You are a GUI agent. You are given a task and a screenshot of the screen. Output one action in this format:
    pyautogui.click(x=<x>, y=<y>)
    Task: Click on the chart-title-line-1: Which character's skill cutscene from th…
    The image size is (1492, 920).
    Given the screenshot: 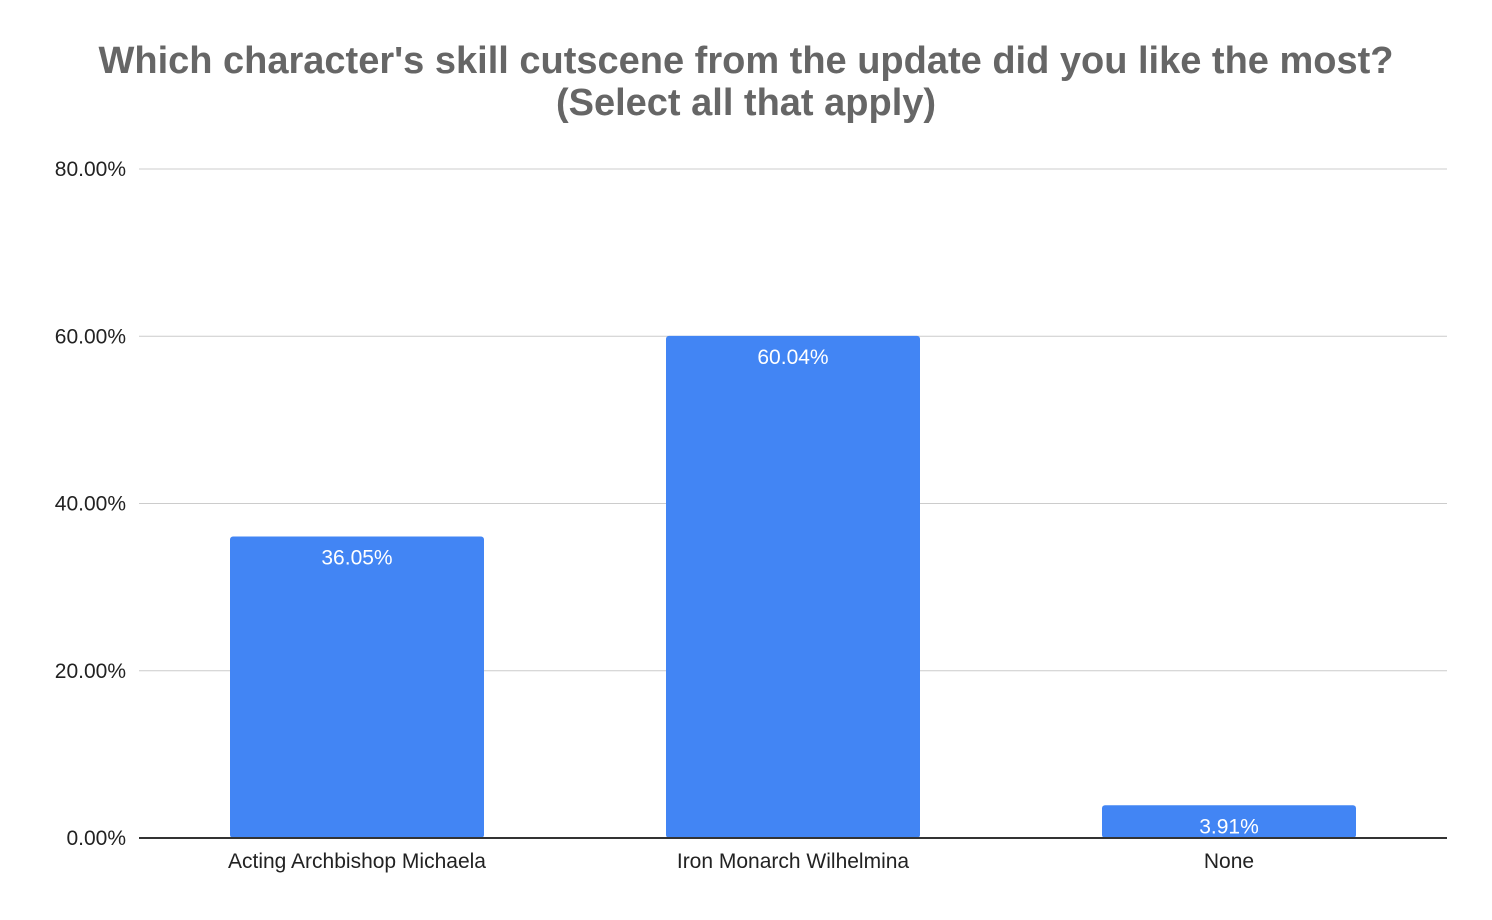 What is the action you would take?
    pyautogui.click(x=746, y=61)
    